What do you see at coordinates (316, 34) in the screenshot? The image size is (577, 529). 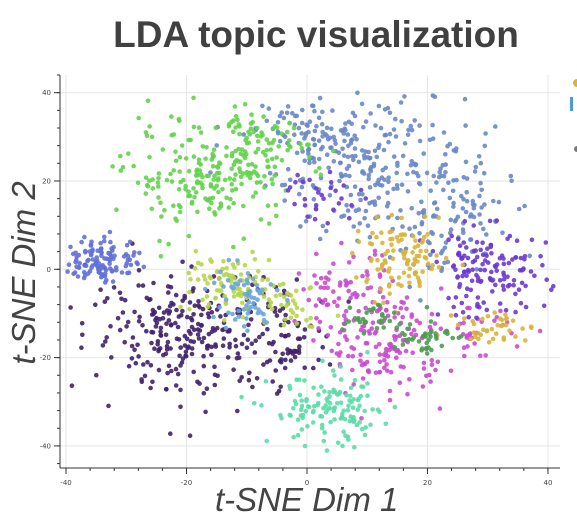 I see `chart-title: LDA topic visualization` at bounding box center [316, 34].